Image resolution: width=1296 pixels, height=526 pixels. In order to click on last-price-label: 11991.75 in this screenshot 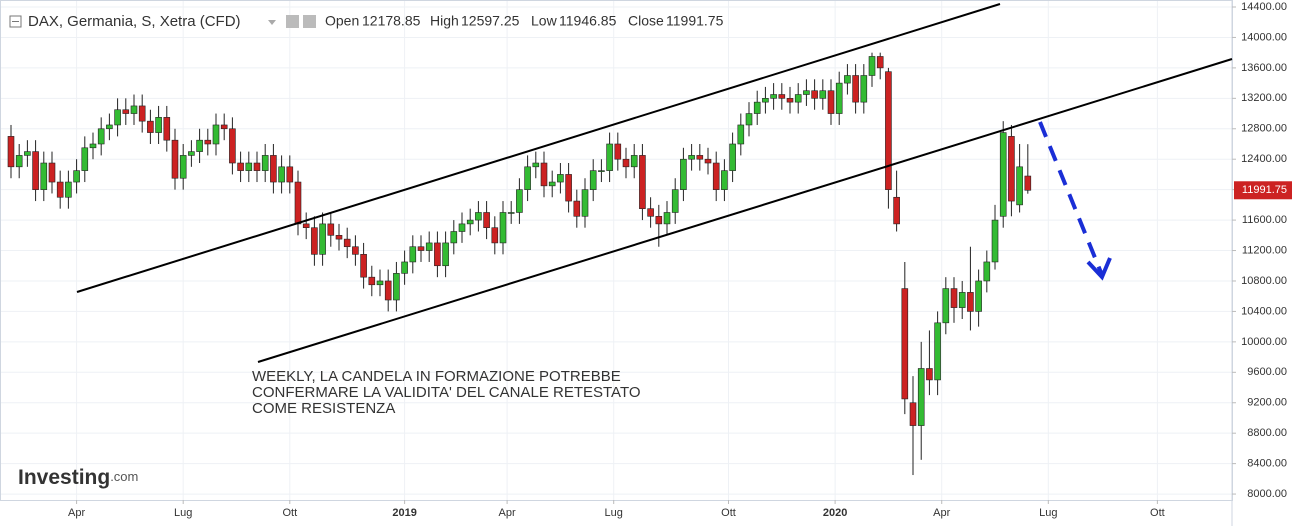, I will do `click(1264, 190)`.